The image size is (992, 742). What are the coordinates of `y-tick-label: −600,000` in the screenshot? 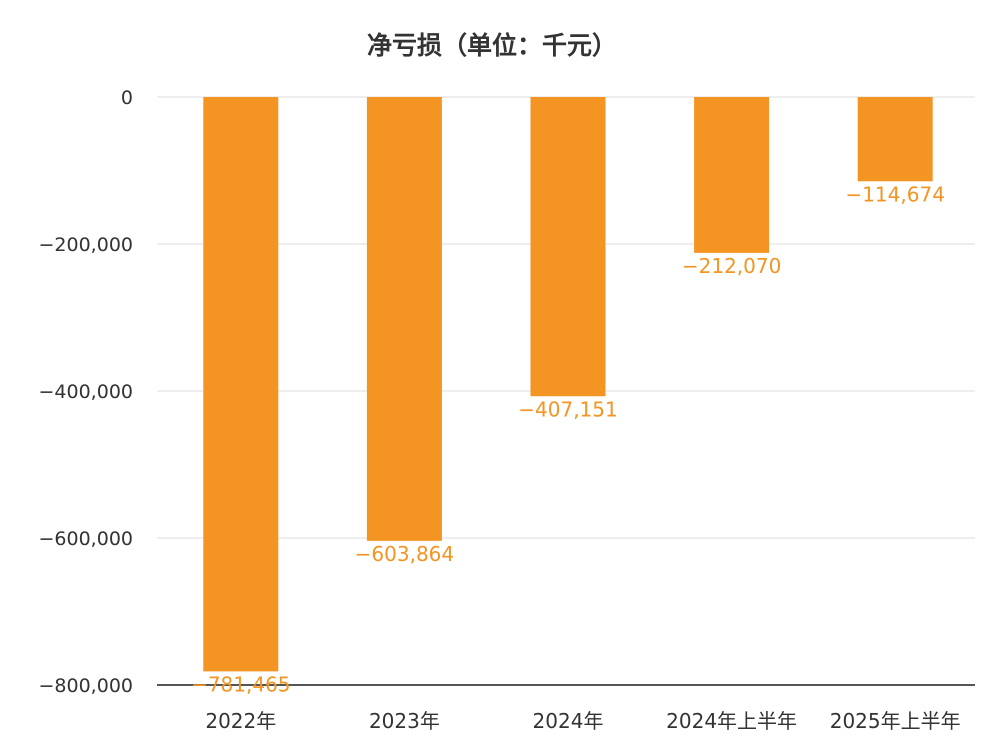 It's located at (86, 539).